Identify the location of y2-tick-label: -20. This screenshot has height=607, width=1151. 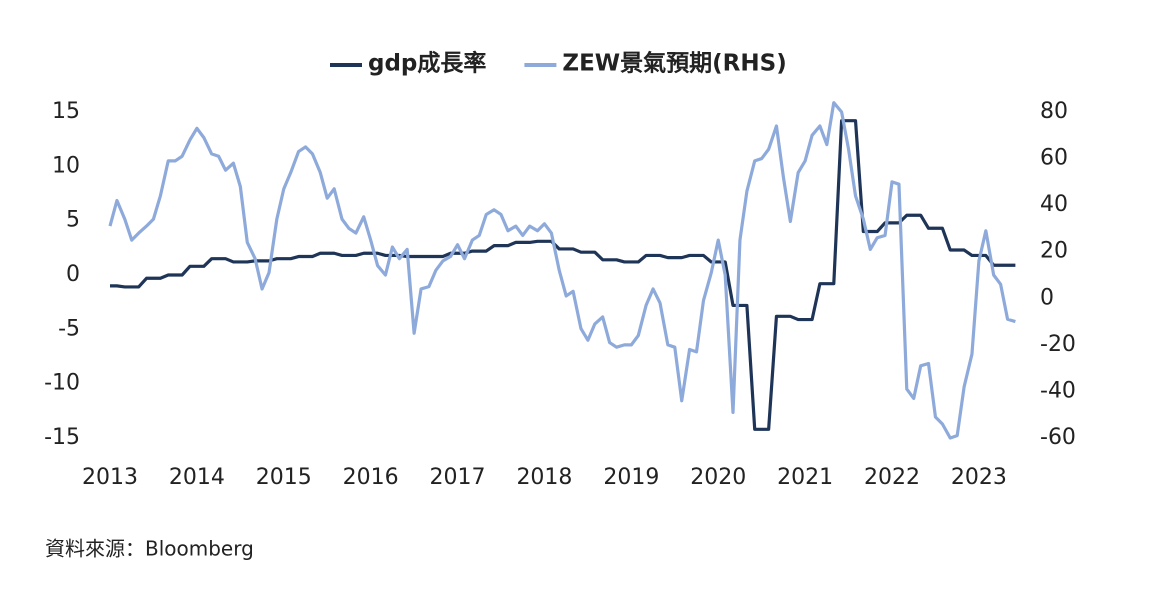
(1058, 344).